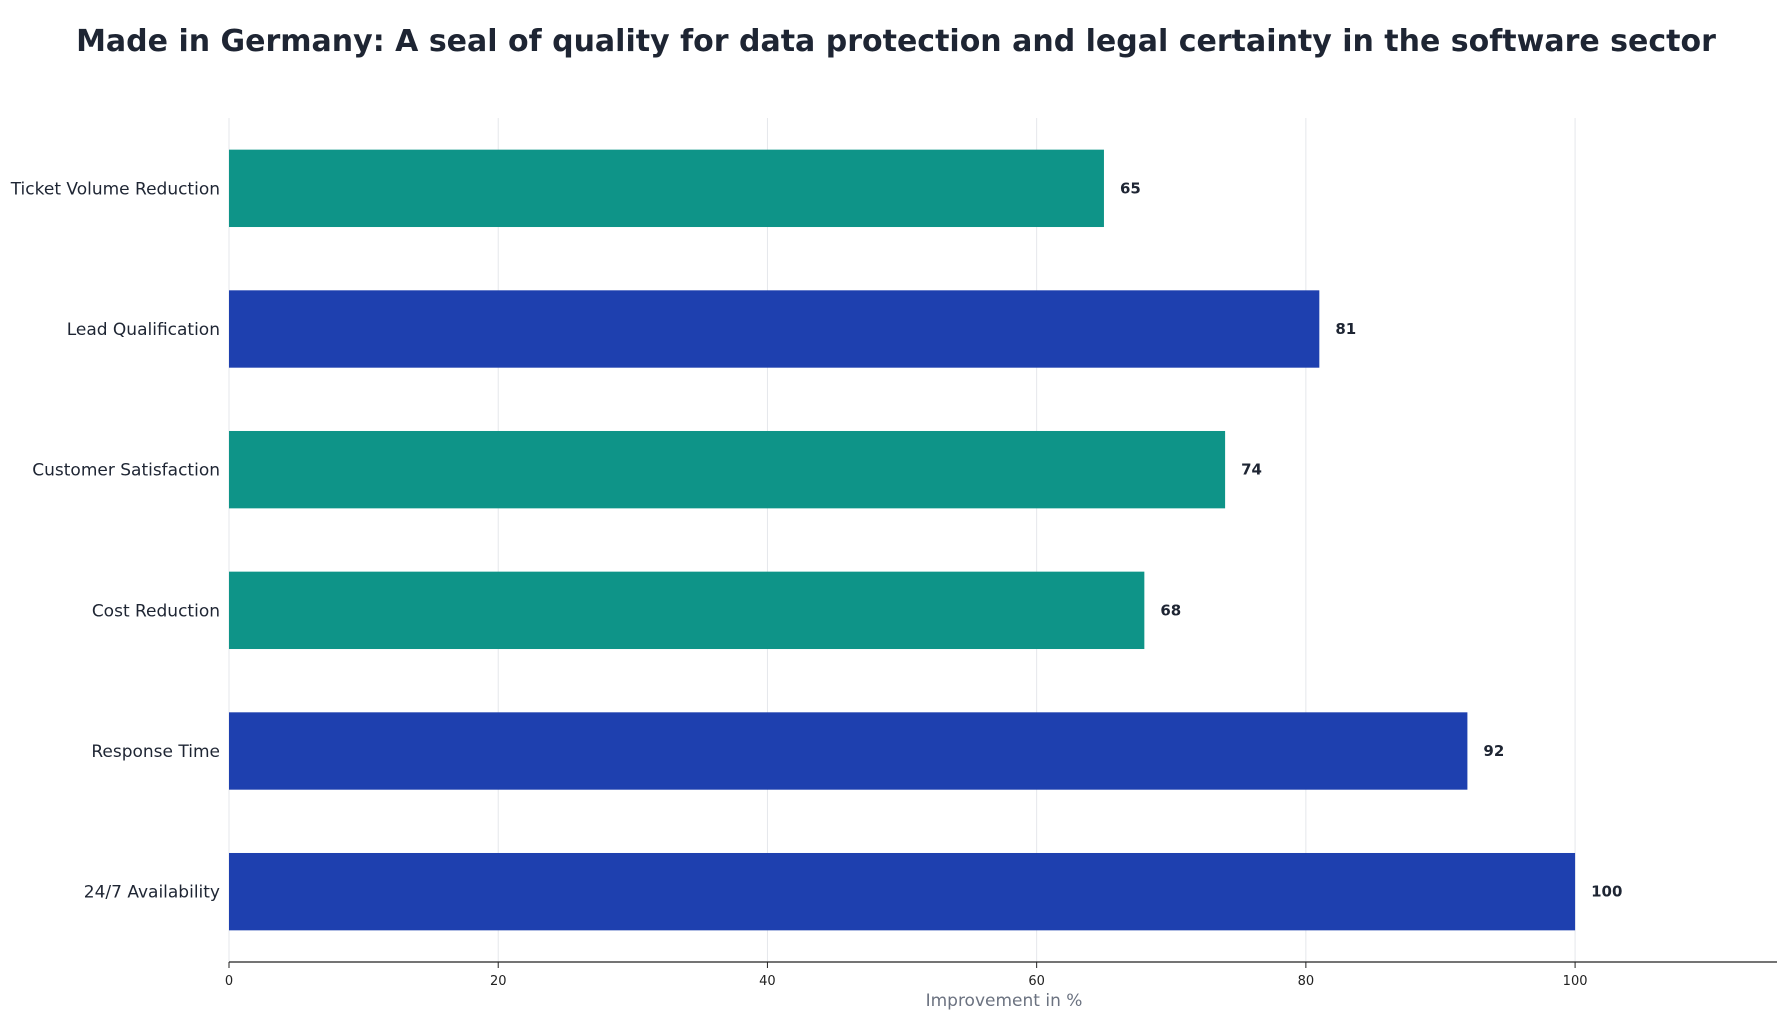 Image resolution: width=1792 pixels, height=1024 pixels. Describe the element at coordinates (229, 981) in the screenshot. I see `x-tick-label: 0` at that location.